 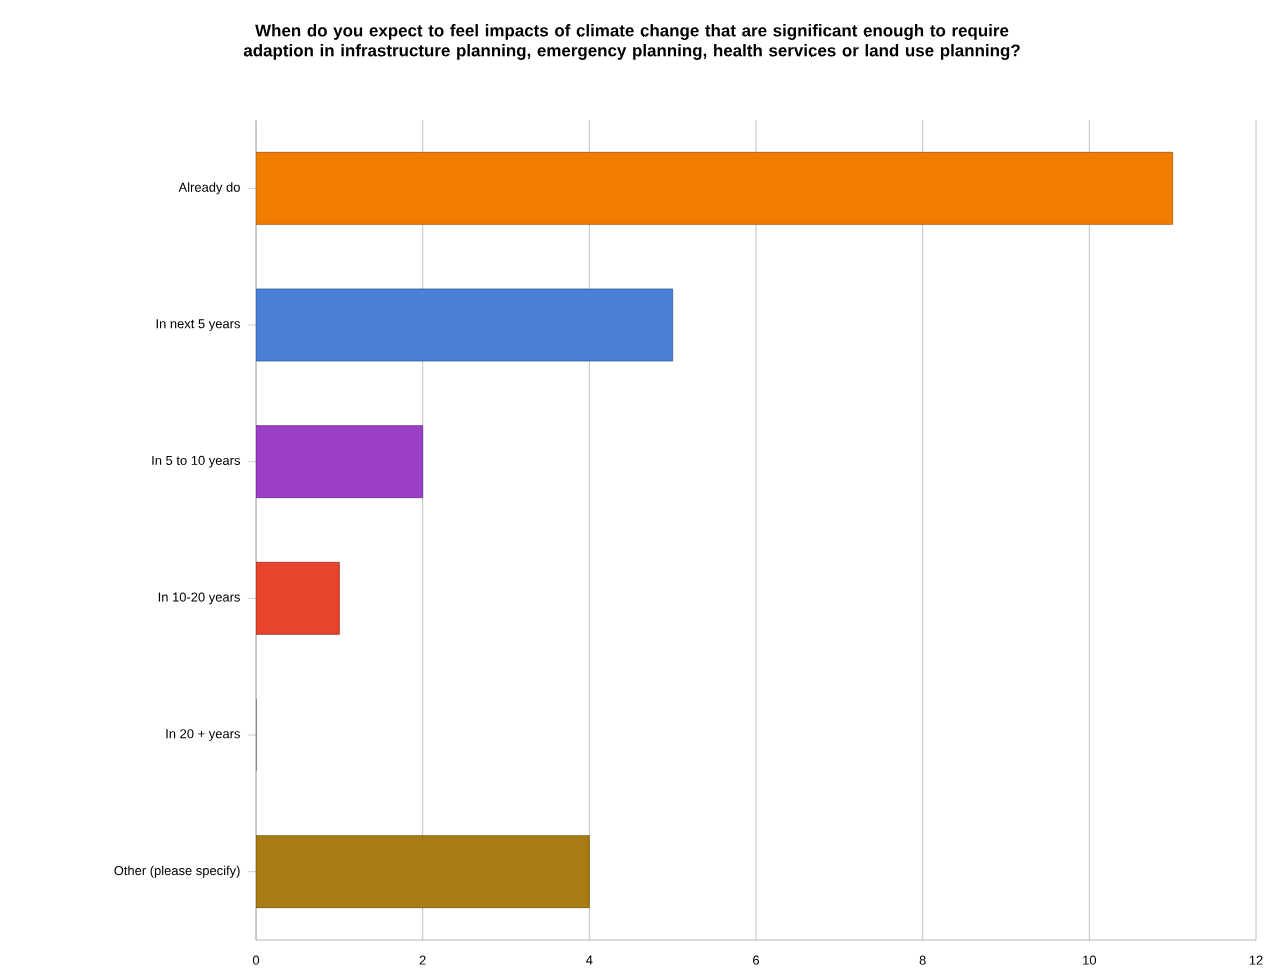 I want to click on chart-title: When do you expect to feel impacts of climate change that are significant enough to require adaption in infrastructure planning, emergency planning, health services or land use planning?, so click(x=631, y=42).